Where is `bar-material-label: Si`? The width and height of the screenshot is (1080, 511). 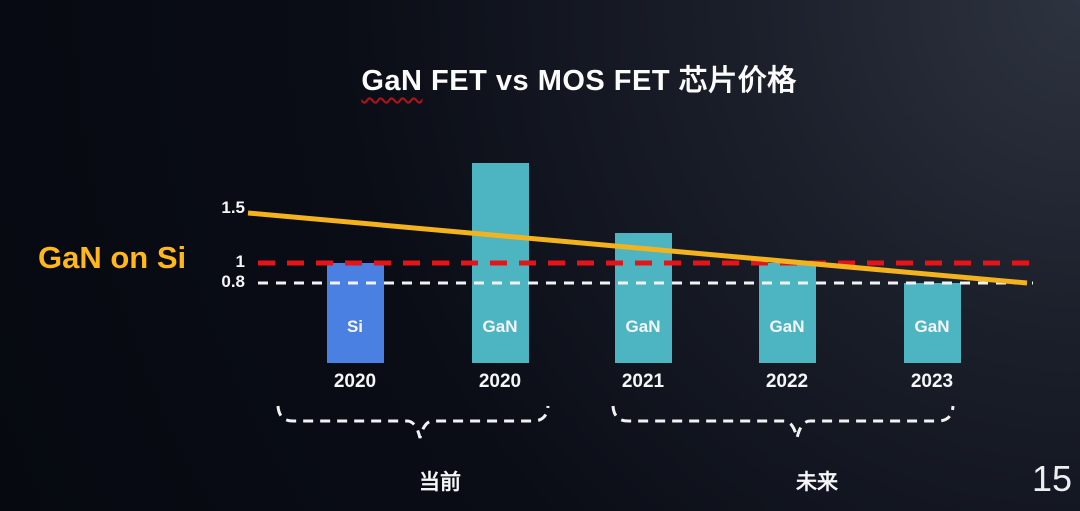
bar-material-label: Si is located at coordinates (355, 326).